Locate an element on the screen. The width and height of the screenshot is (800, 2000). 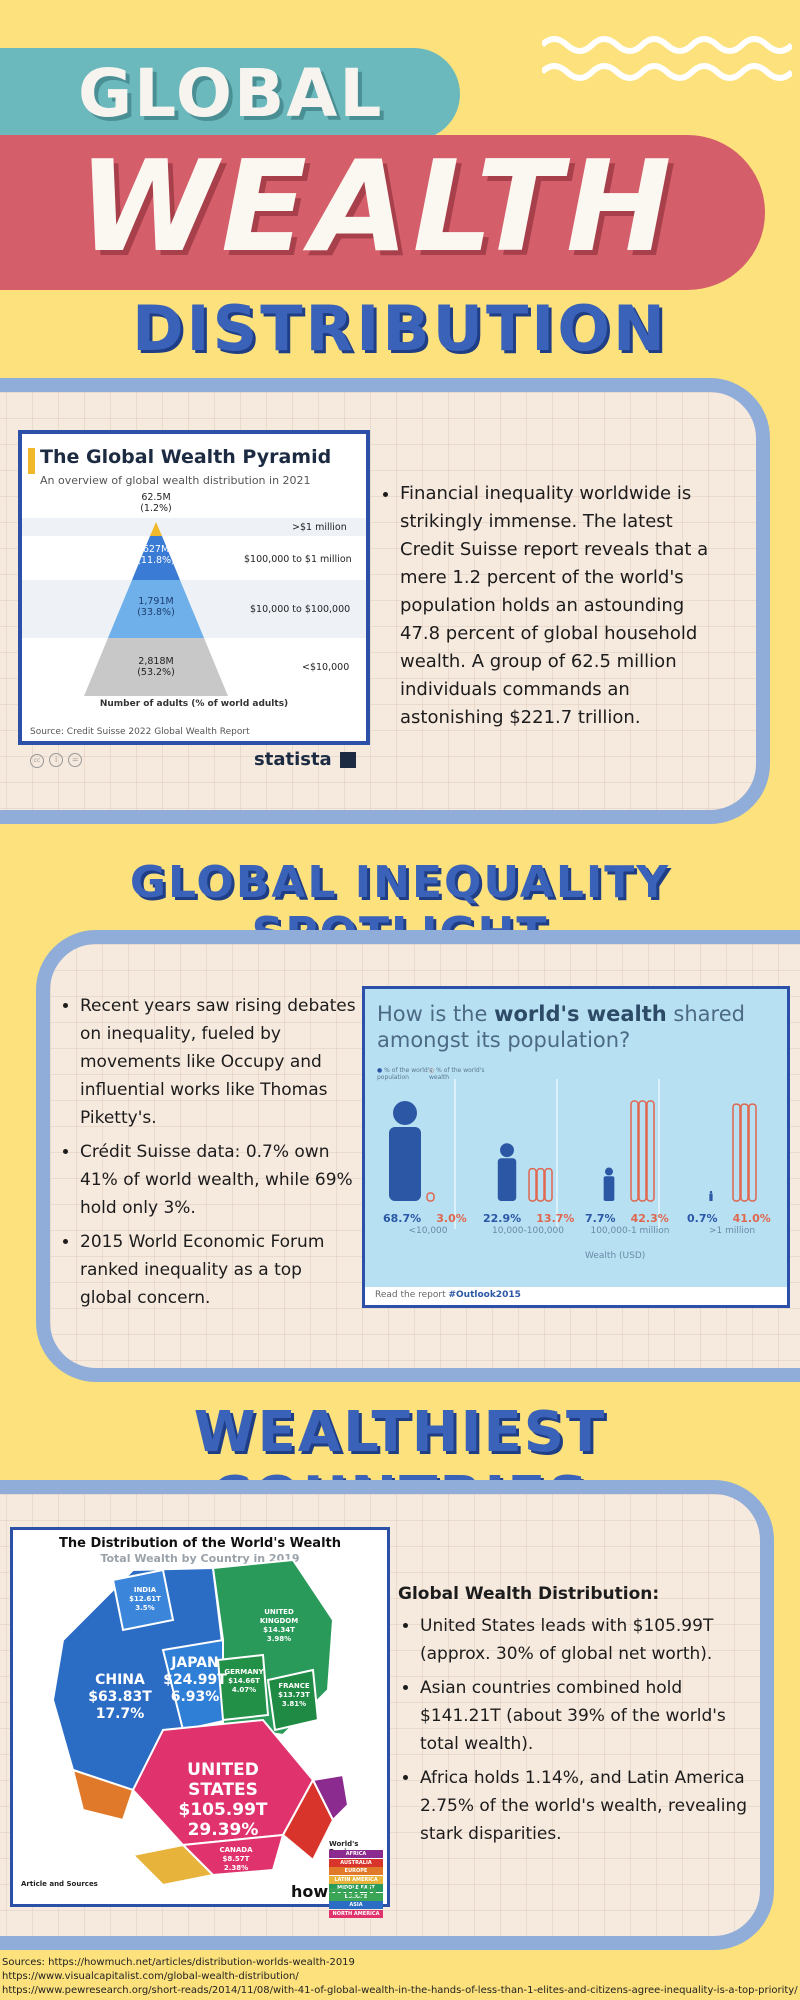
share-group-4: 0.7% 41.0% >1 million is located at coordinates (732, 1221).